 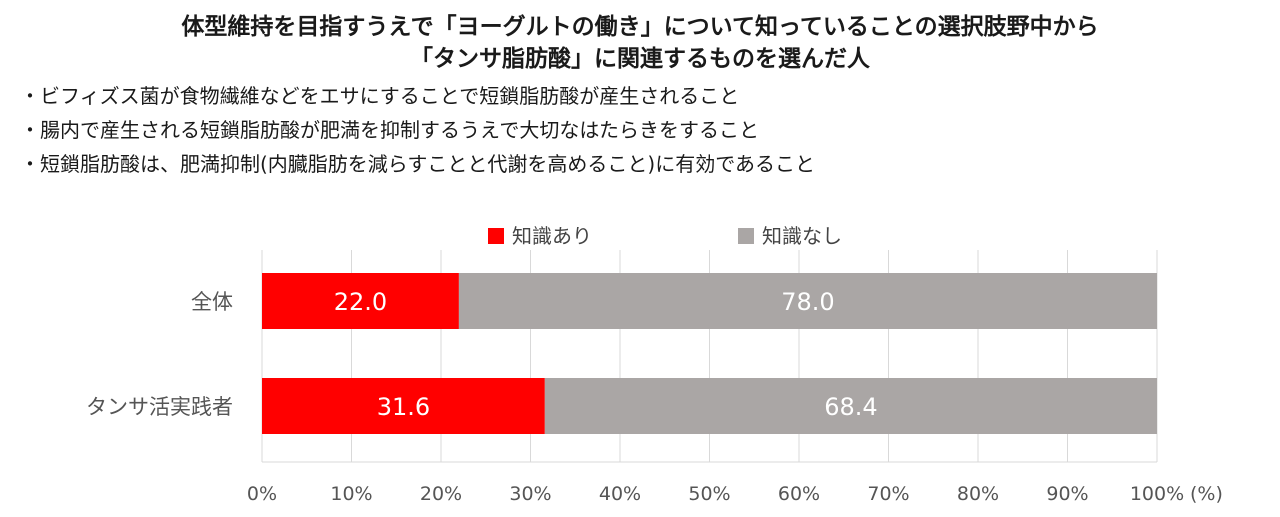 What do you see at coordinates (1067, 494) in the screenshot?
I see `x-tick-label: 90%` at bounding box center [1067, 494].